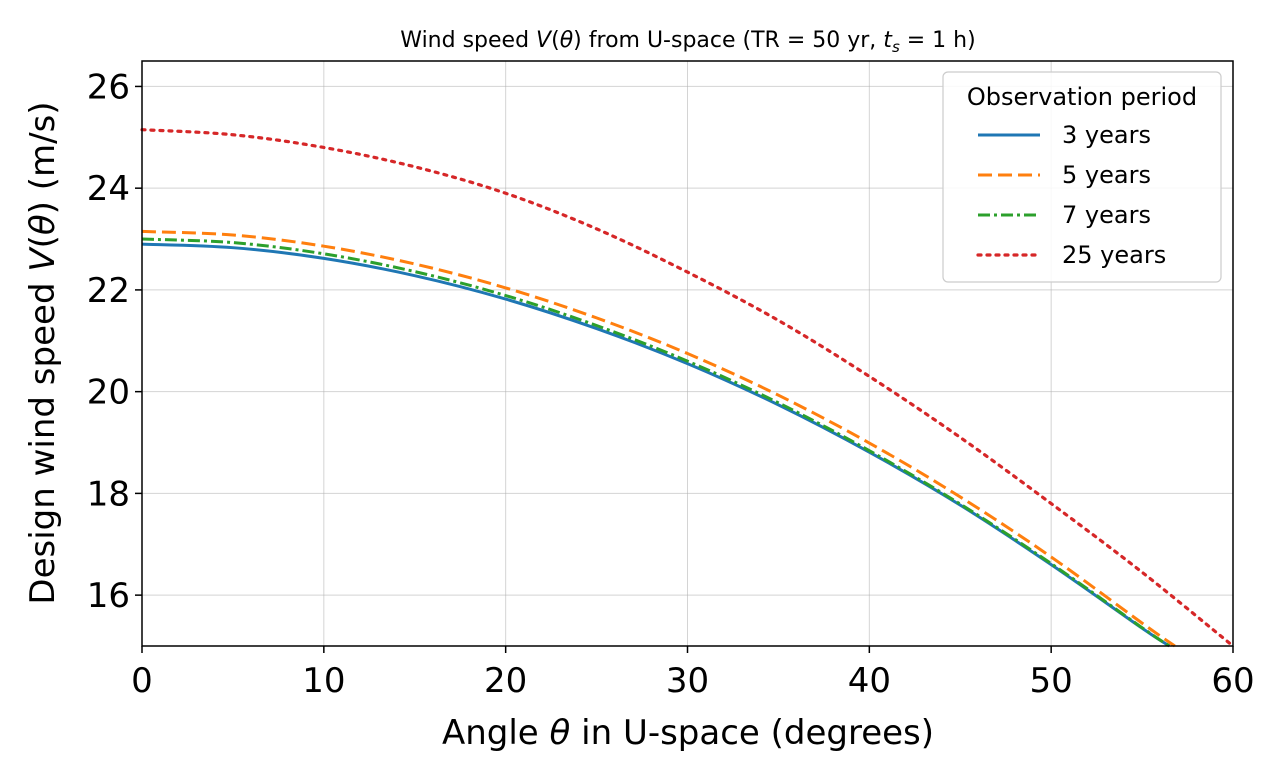  What do you see at coordinates (43, 151) in the screenshot?
I see `y-axis-label-suffix: (m/s)` at bounding box center [43, 151].